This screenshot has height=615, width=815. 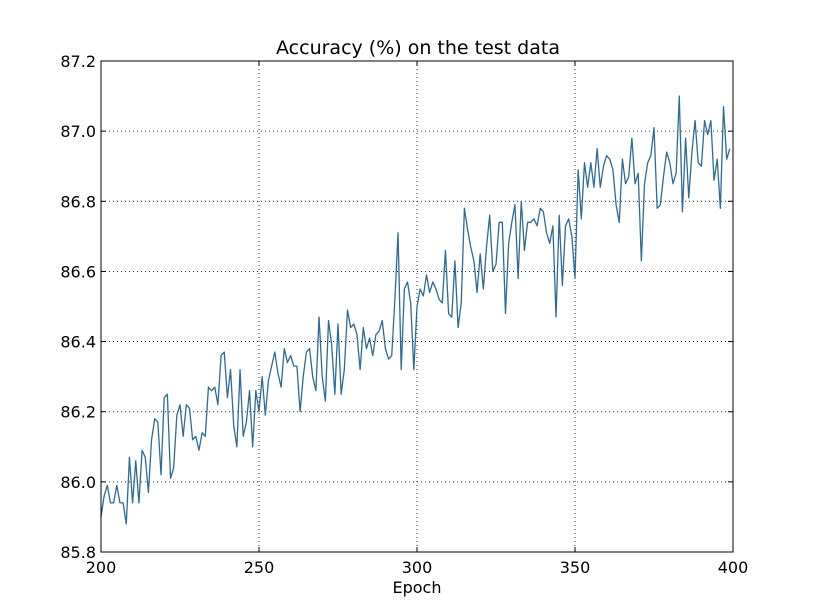 I want to click on y-tick-label: 86.4, so click(x=78, y=342).